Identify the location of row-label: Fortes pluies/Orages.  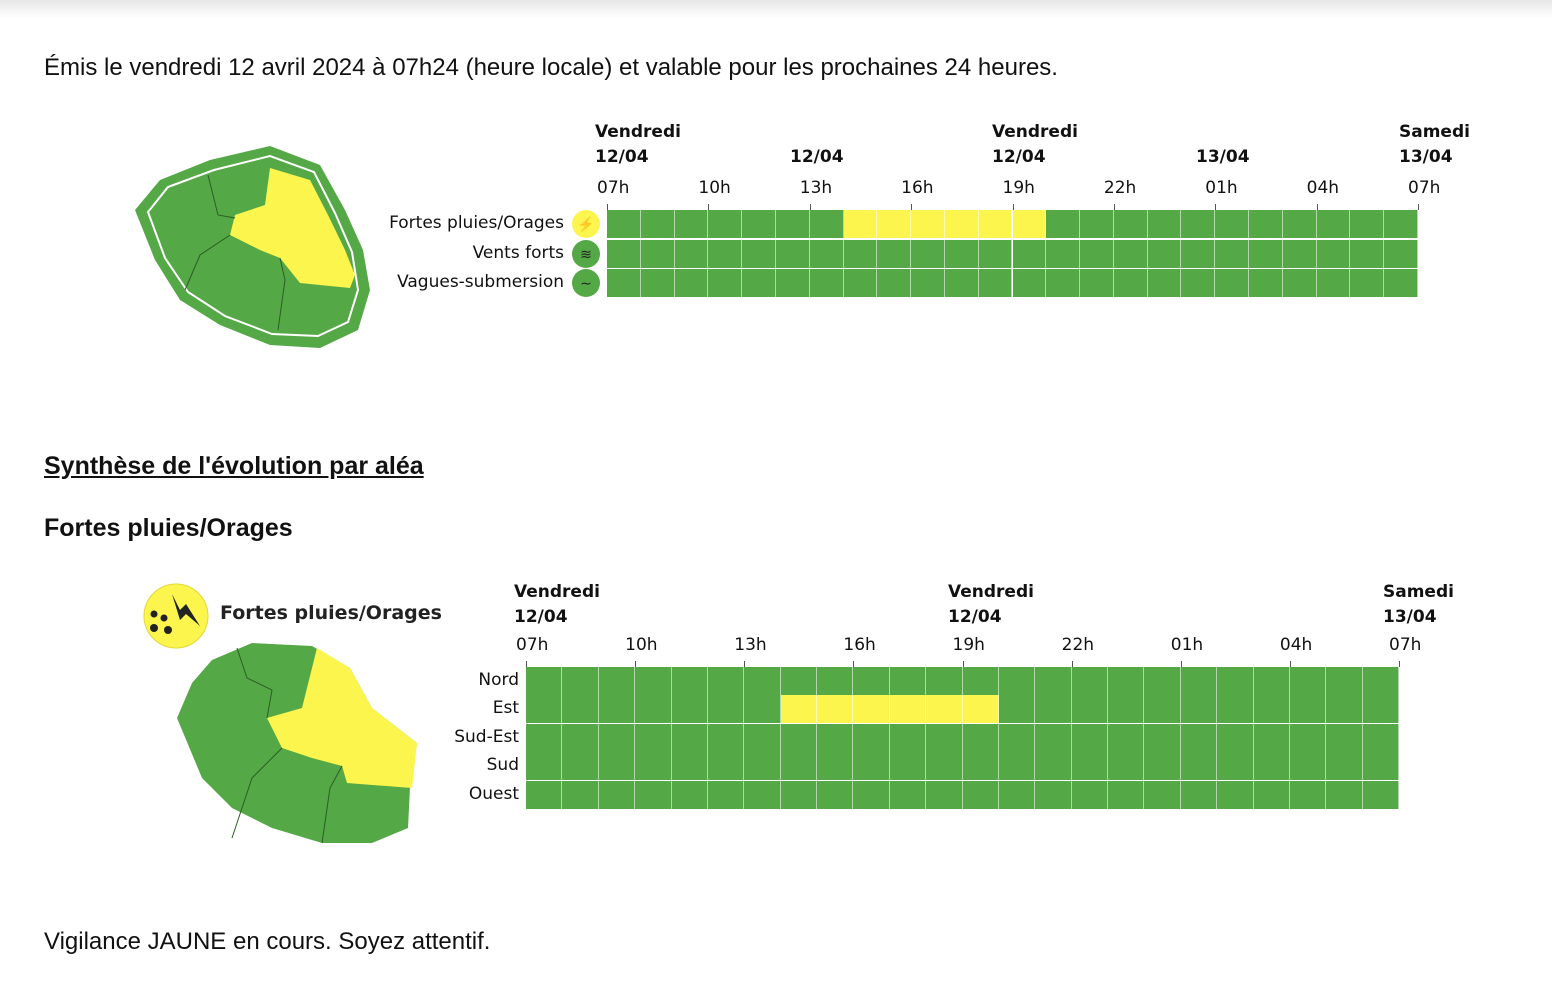
(476, 223).